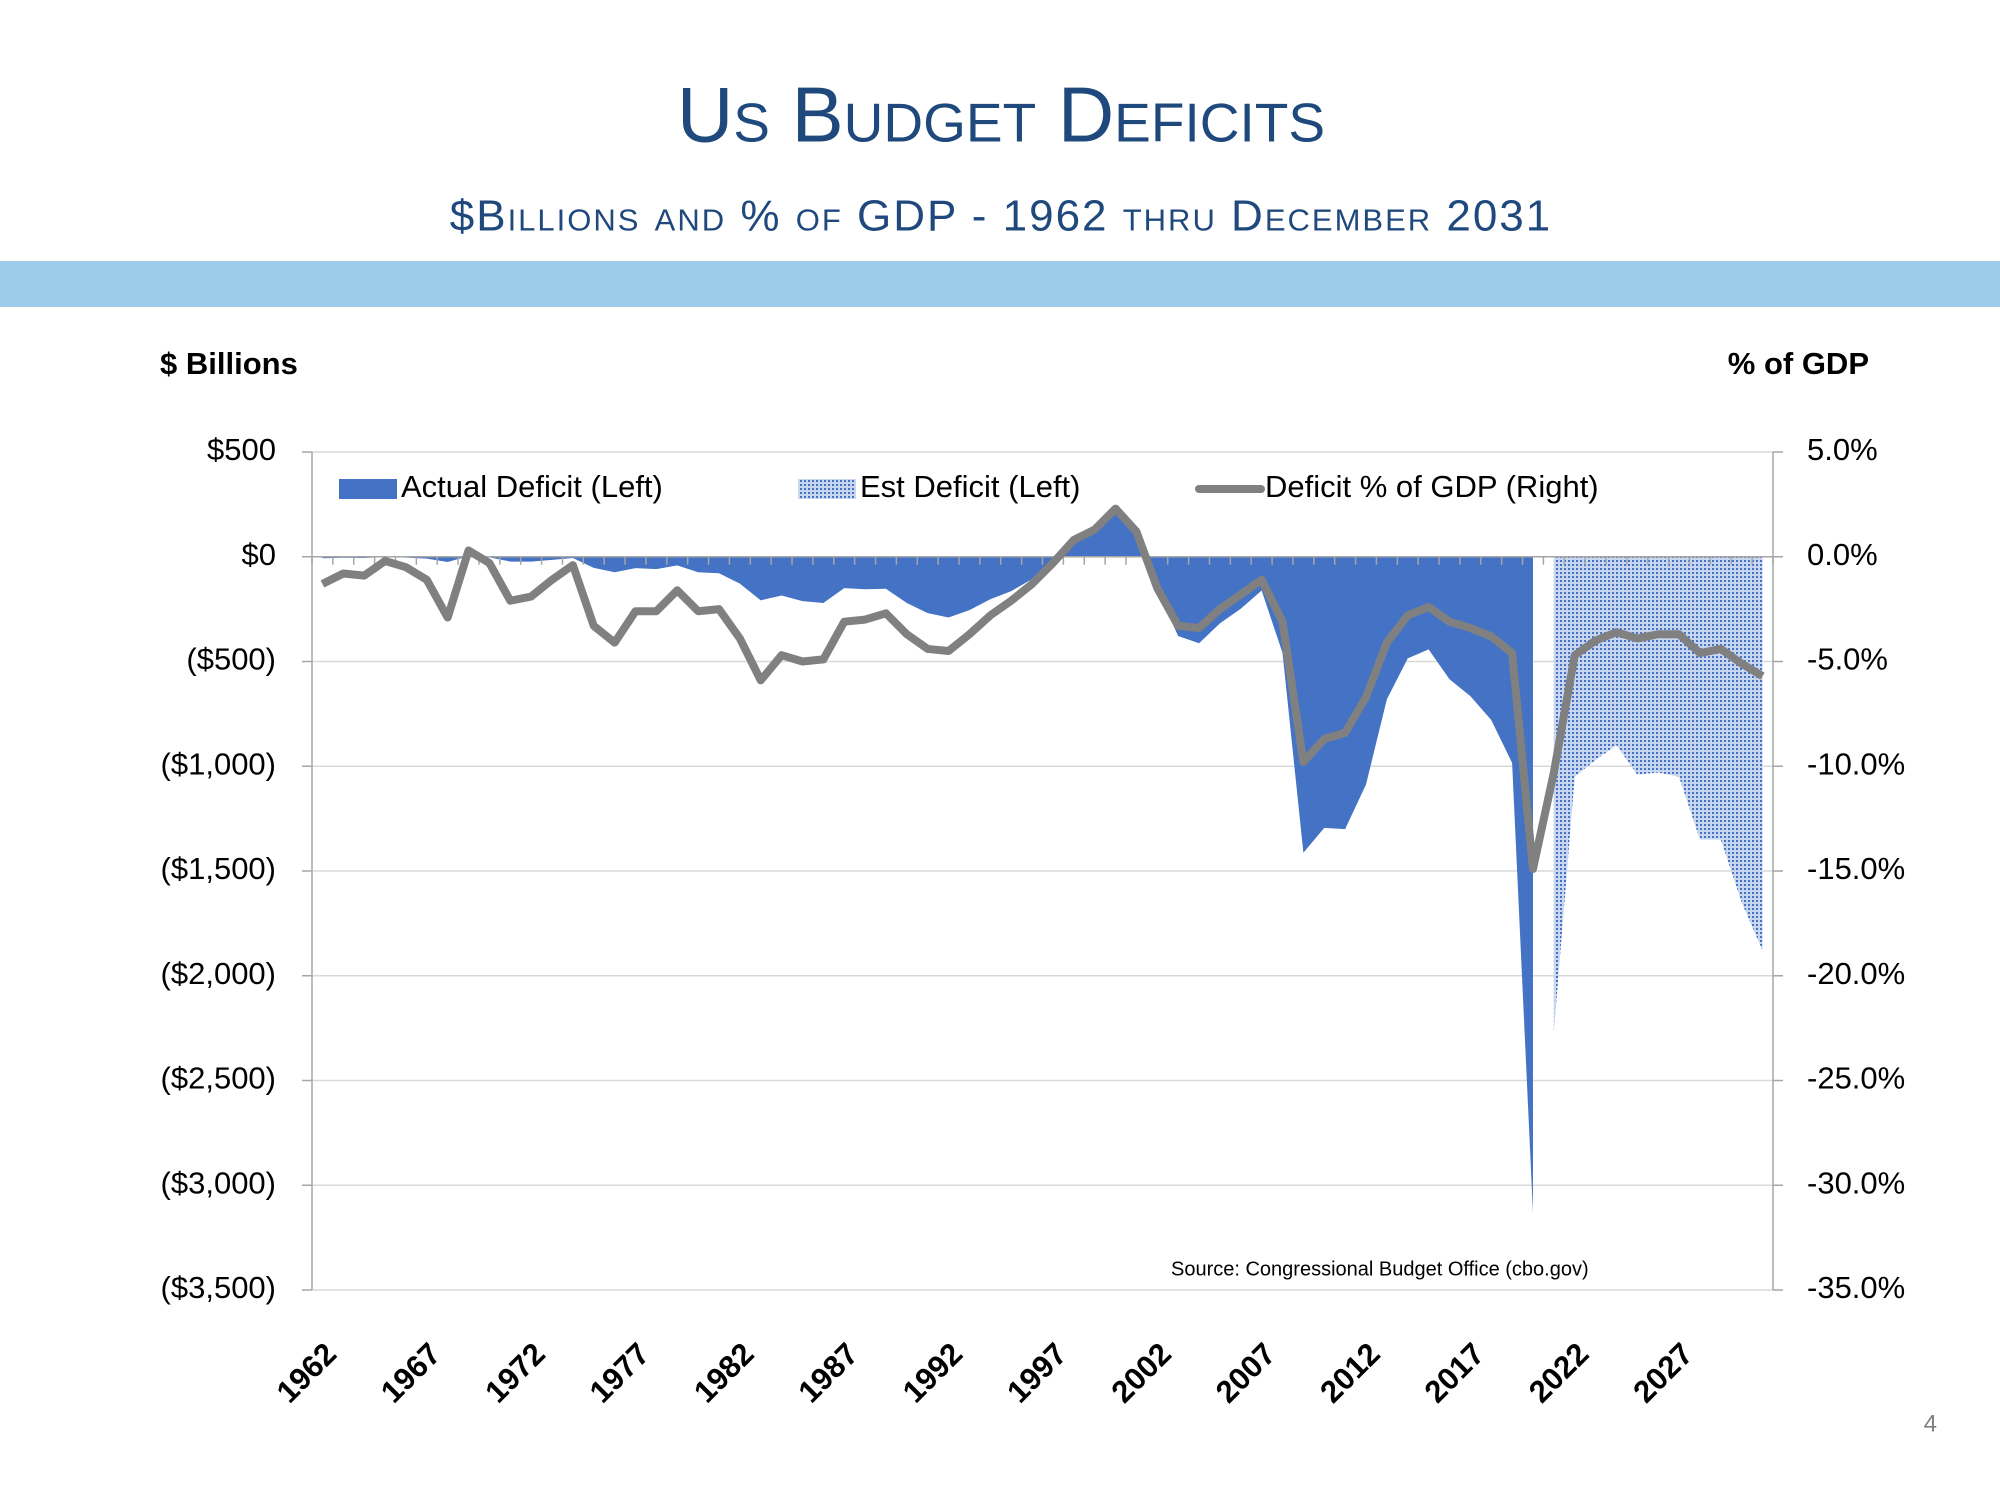 This screenshot has height=1500, width=2000. Describe the element at coordinates (218, 1182) in the screenshot. I see `y-tick-label: ($3,000)` at that location.